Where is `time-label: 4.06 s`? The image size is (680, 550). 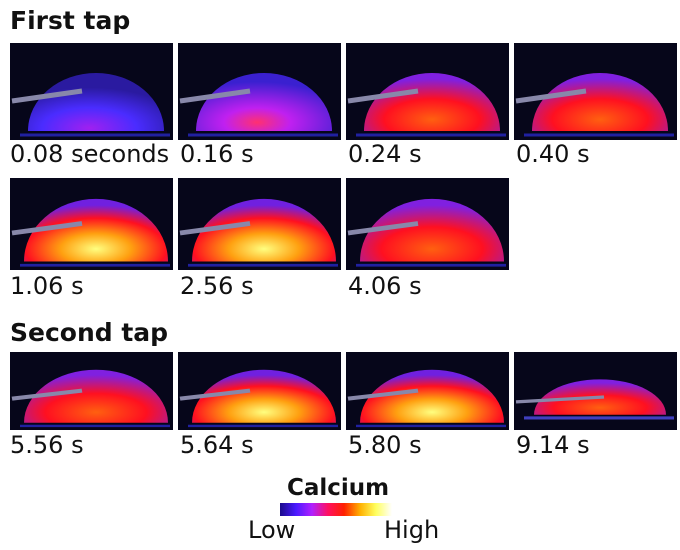 time-label: 4.06 s is located at coordinates (385, 286).